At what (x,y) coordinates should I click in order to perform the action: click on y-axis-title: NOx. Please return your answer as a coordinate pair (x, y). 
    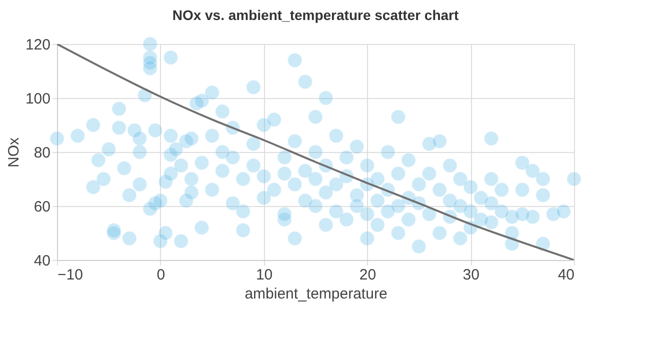
    Looking at the image, I should click on (13, 152).